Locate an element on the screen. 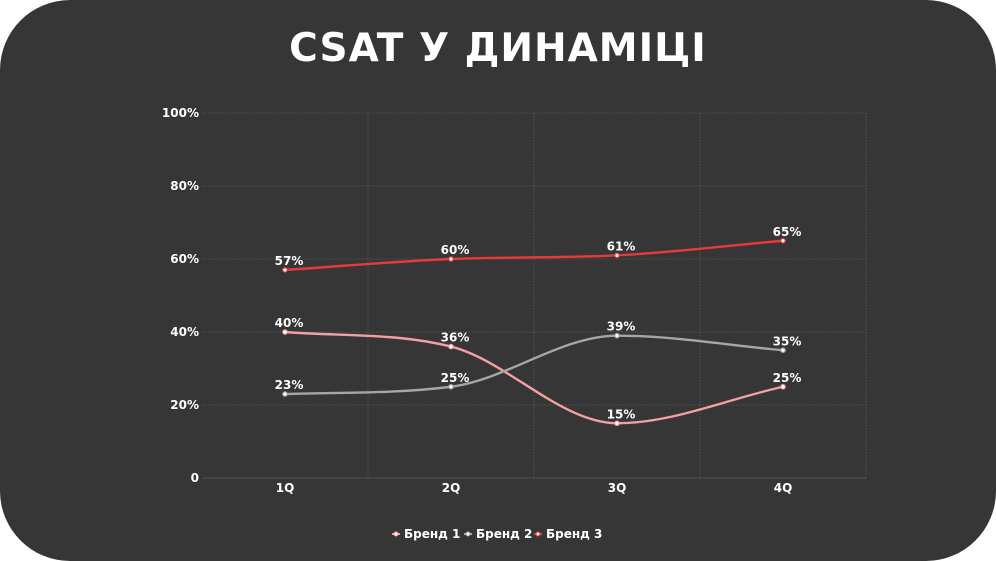 This screenshot has width=996, height=561. legend-item-2-marker is located at coordinates (468, 534).